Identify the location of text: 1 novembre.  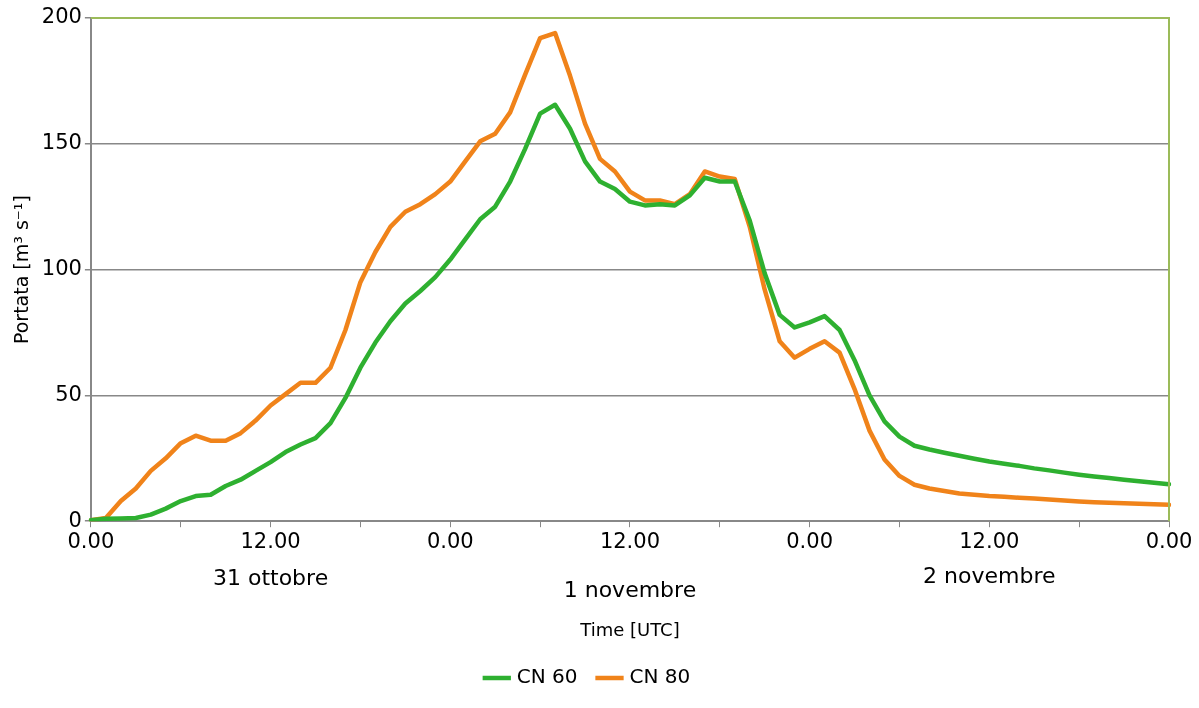
(630, 589).